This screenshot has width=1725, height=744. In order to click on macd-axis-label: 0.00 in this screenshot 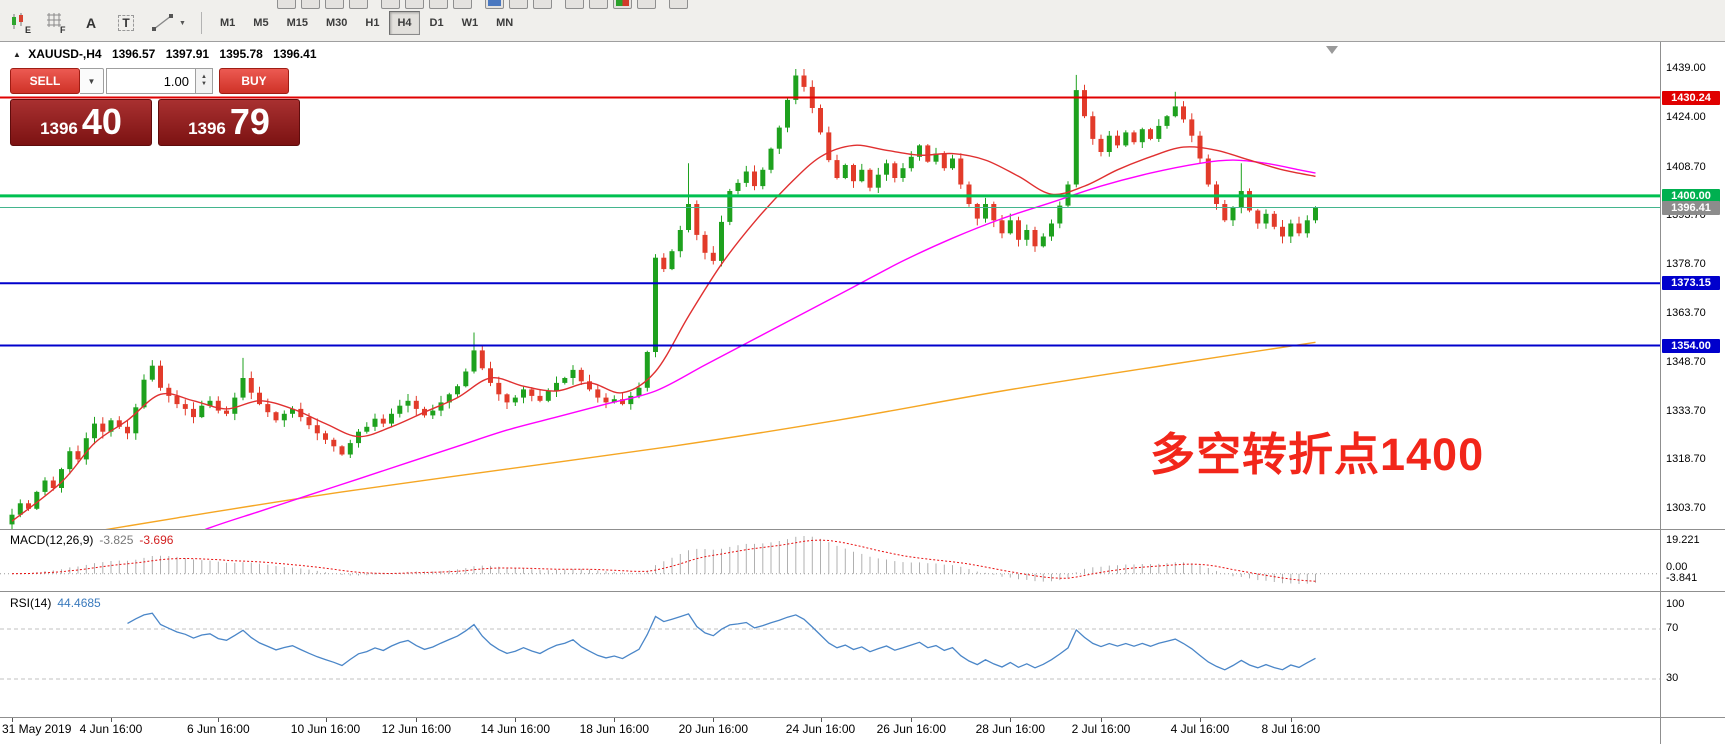, I will do `click(1677, 566)`.